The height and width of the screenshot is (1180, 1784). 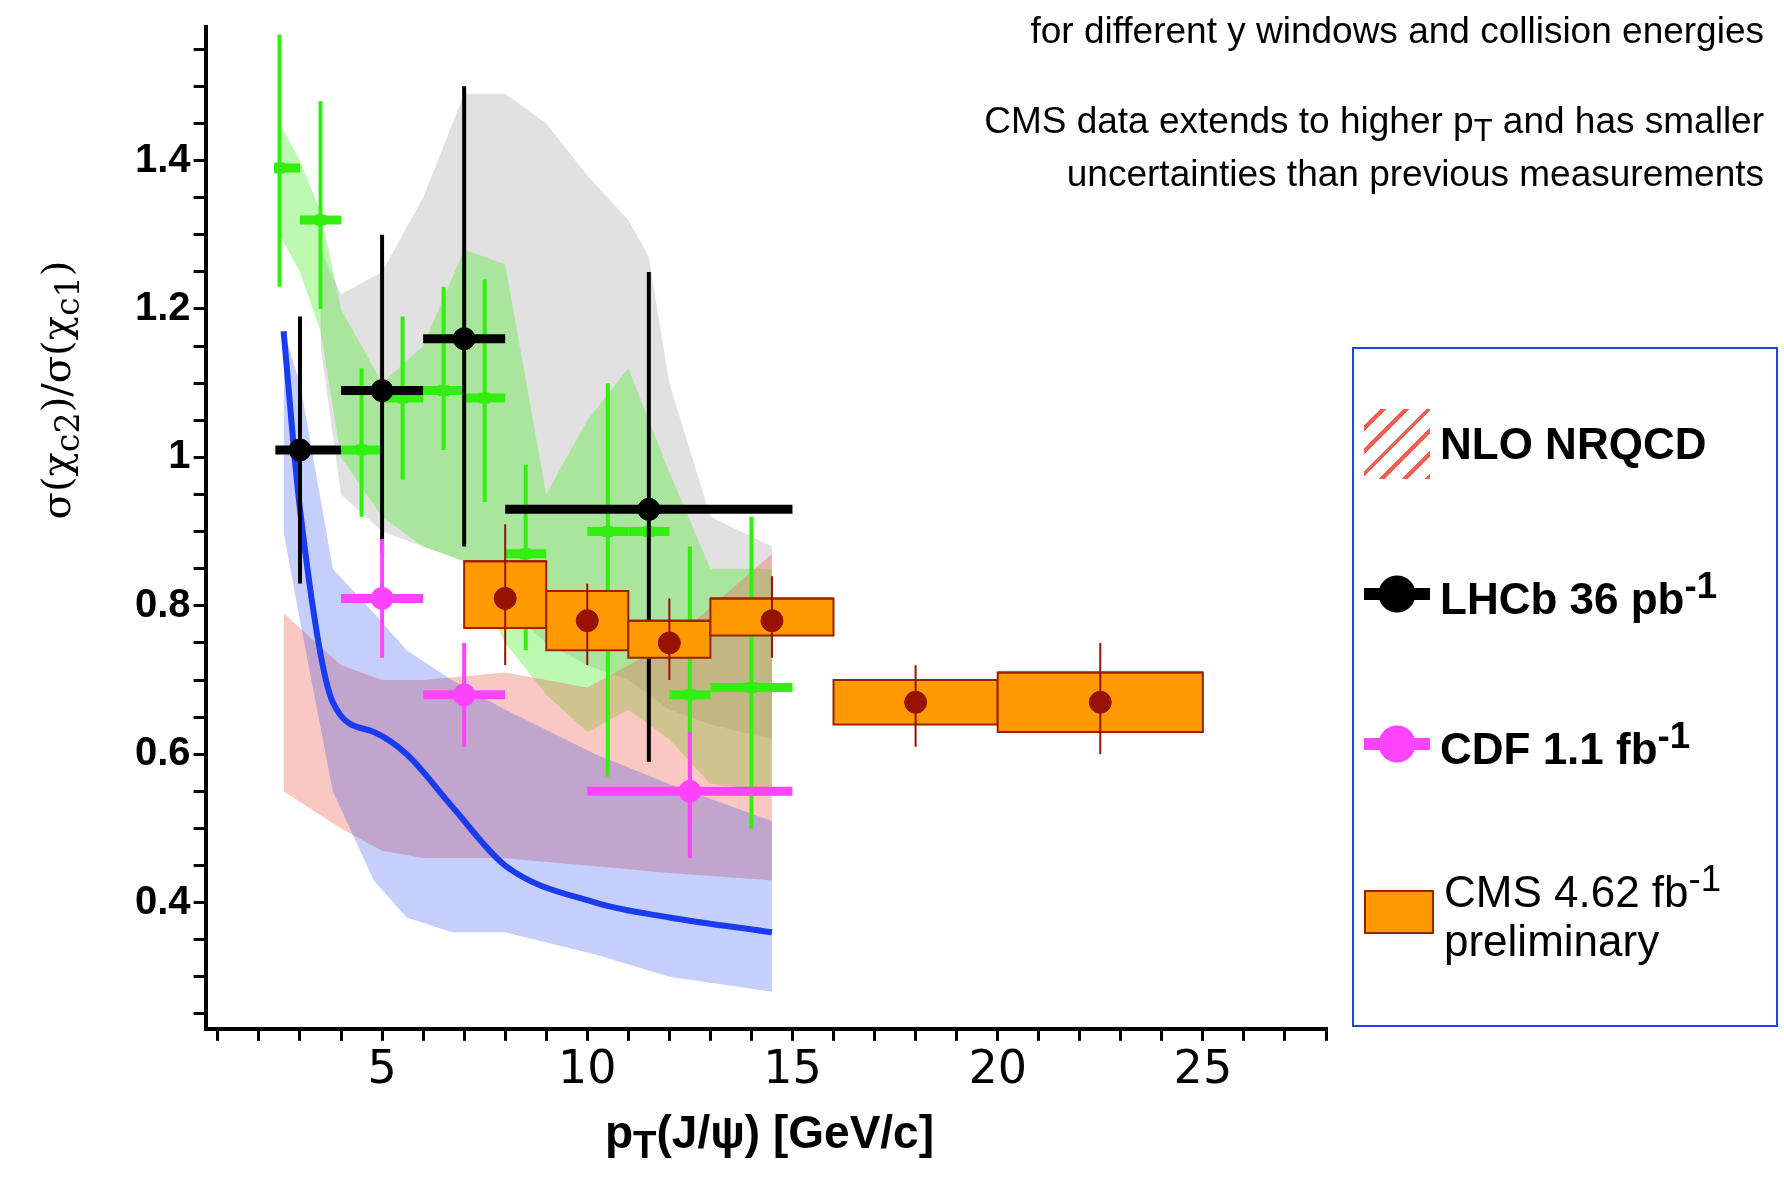 I want to click on legend-label: NLO NRQCD, so click(x=1573, y=443).